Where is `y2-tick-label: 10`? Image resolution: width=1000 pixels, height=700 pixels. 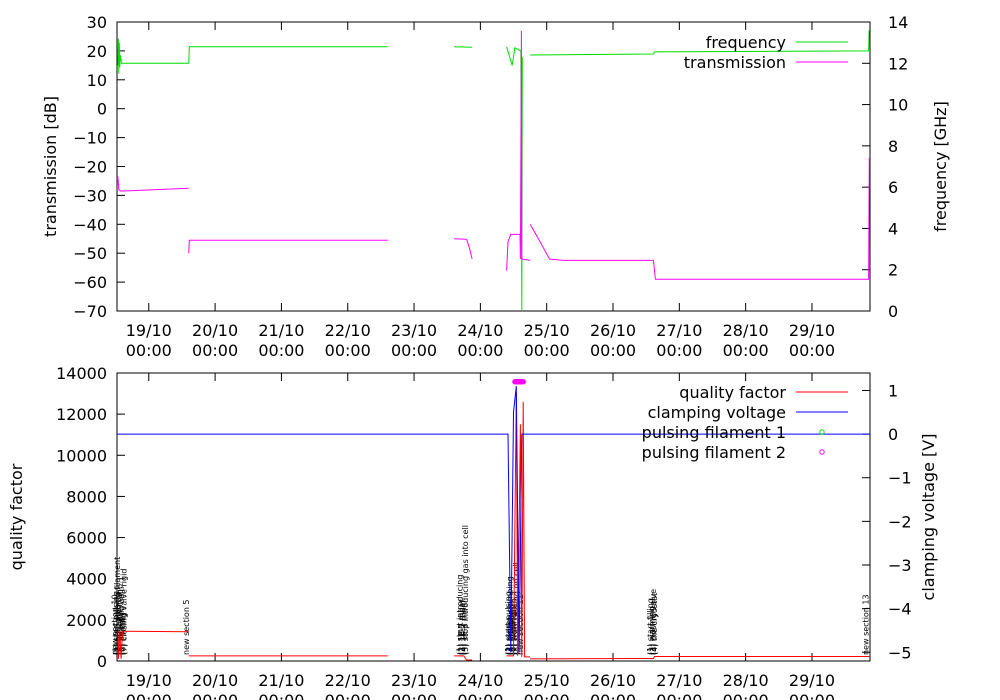
y2-tick-label: 10 is located at coordinates (898, 105).